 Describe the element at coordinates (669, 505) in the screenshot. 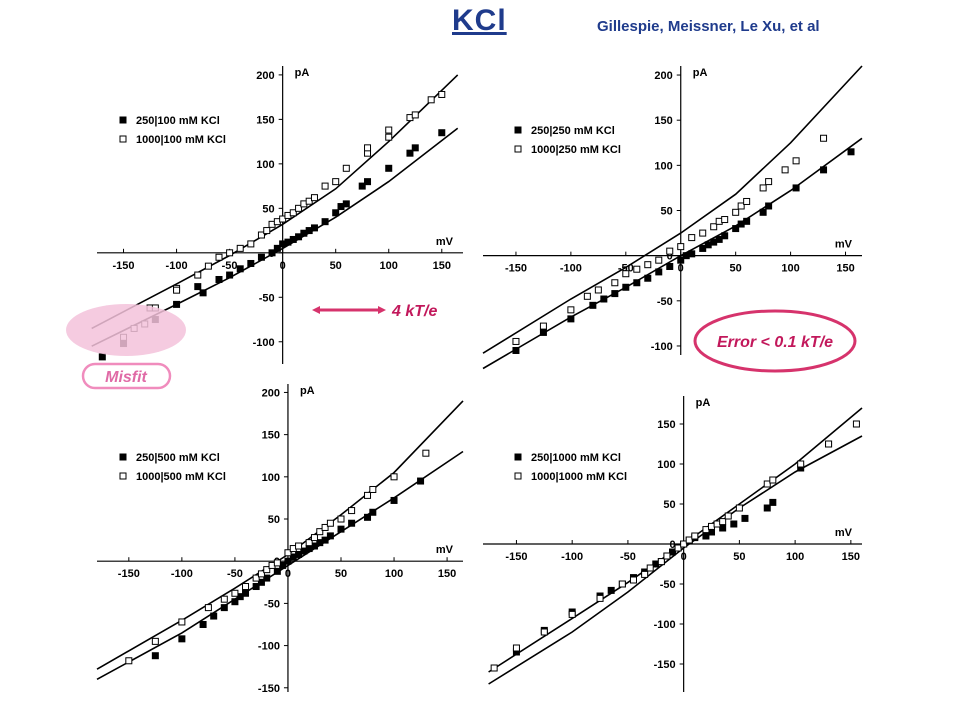

I see `y-tick-label: 50` at that location.